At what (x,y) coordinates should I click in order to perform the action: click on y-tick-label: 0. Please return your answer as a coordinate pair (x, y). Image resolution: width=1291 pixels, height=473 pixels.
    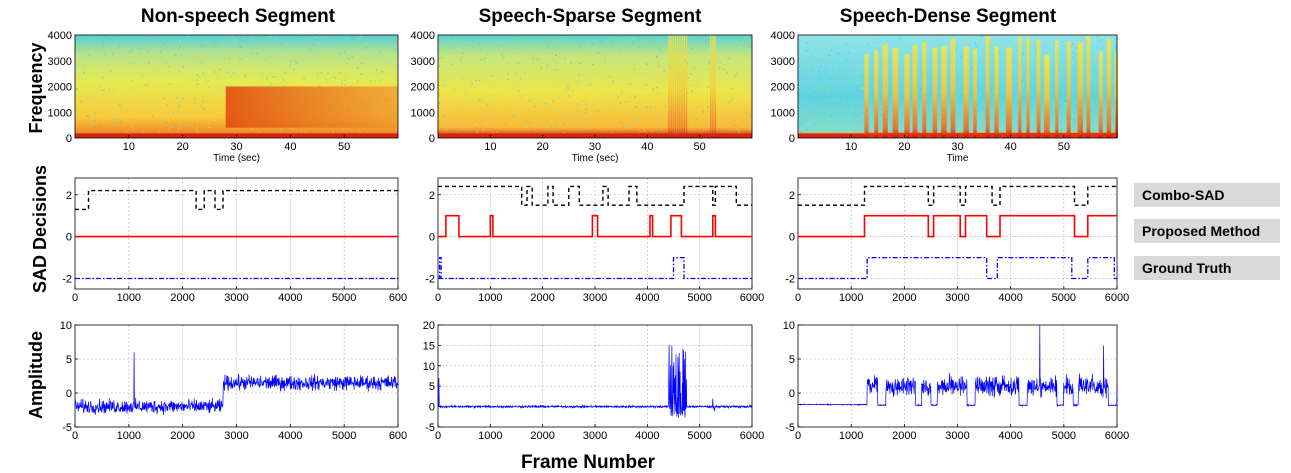
    Looking at the image, I should click on (432, 408).